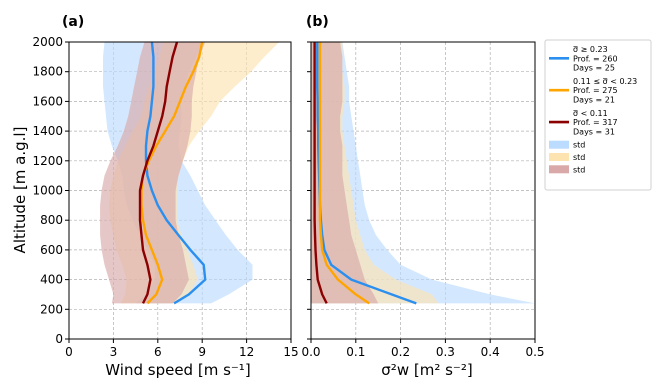 The width and height of the screenshot is (653, 379). What do you see at coordinates (59, 339) in the screenshot?
I see `y-tick-label: 0` at bounding box center [59, 339].